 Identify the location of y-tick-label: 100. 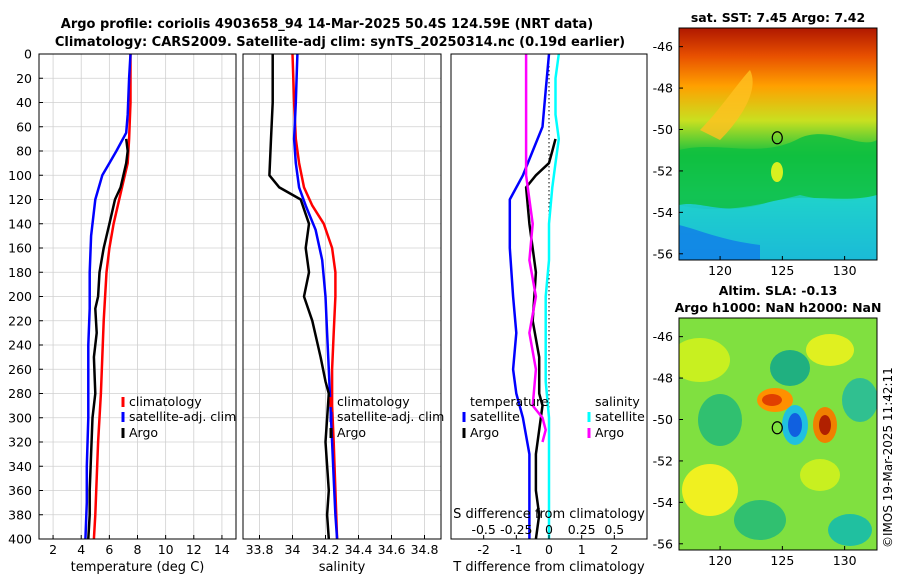
(20, 175).